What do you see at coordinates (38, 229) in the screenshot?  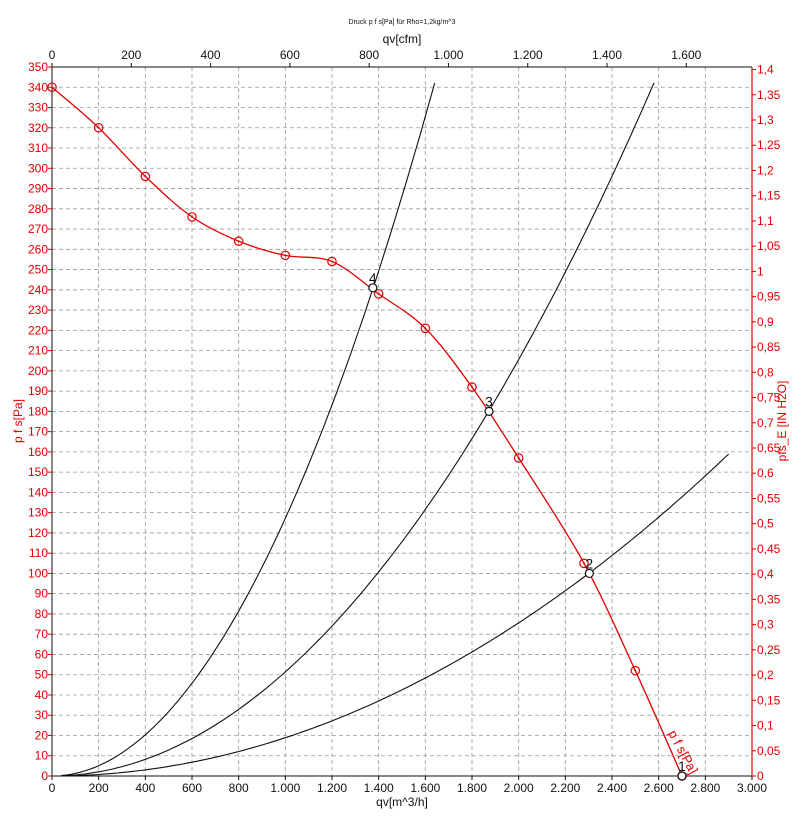 I see `y-tick-label: 270` at bounding box center [38, 229].